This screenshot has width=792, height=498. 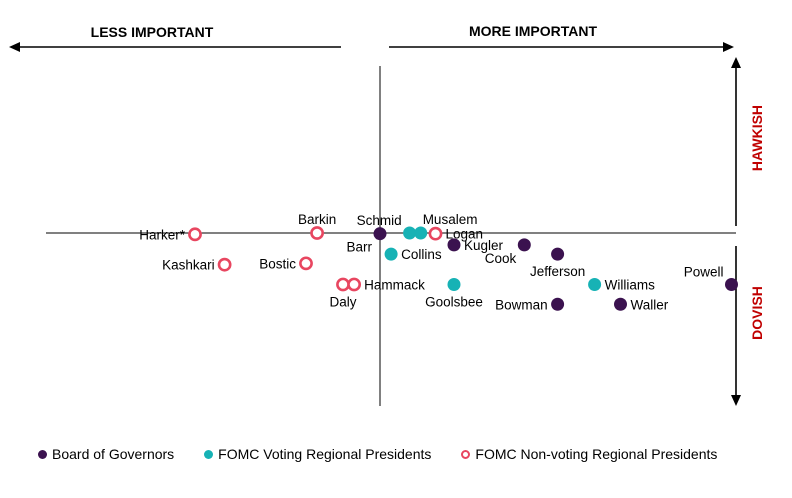 What do you see at coordinates (14, 47) in the screenshot?
I see `left-arrow-head` at bounding box center [14, 47].